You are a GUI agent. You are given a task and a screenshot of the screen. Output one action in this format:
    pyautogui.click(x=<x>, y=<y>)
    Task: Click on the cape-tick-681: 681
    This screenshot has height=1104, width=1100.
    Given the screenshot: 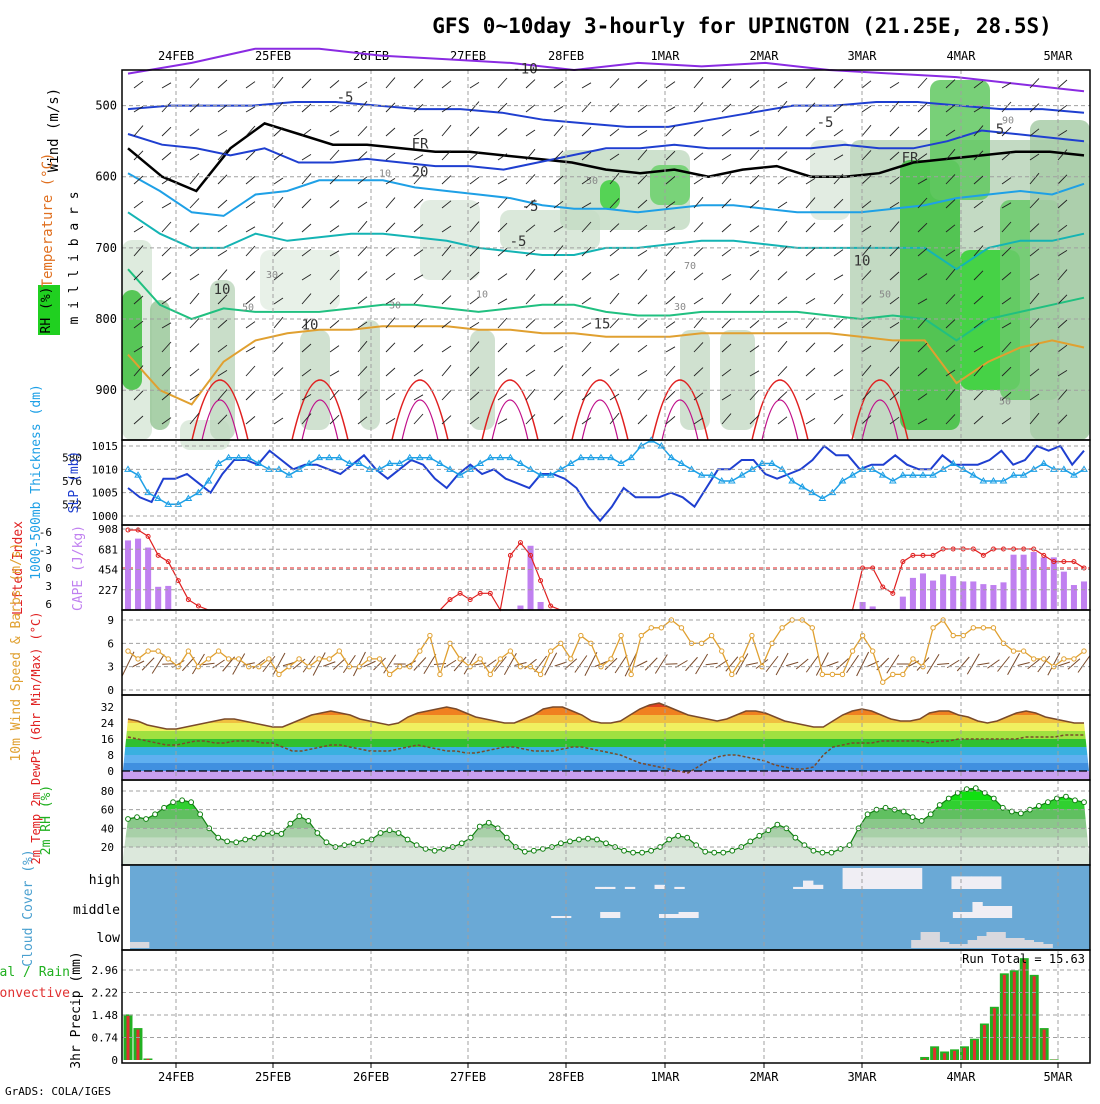 What is the action you would take?
    pyautogui.click(x=108, y=549)
    